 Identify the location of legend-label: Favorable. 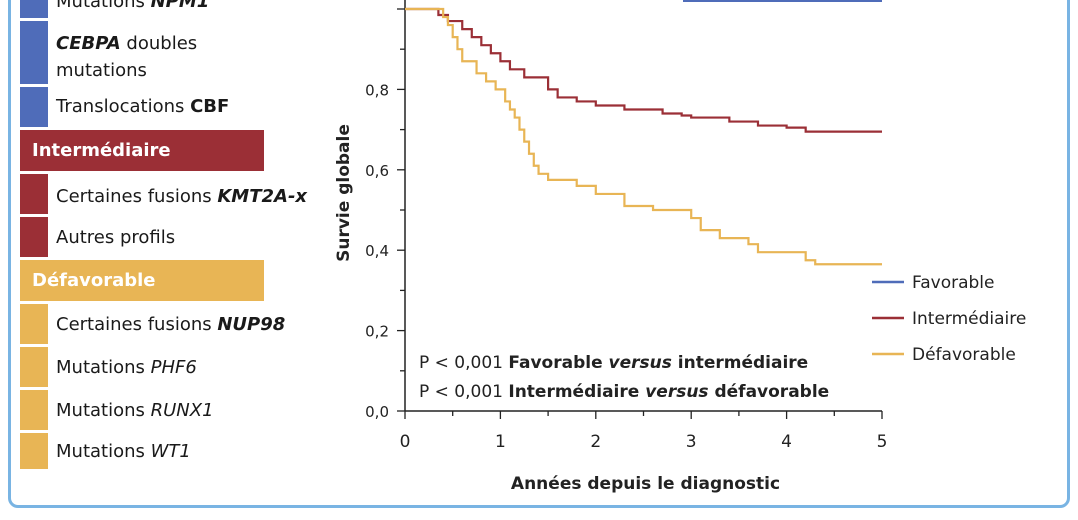
(953, 283).